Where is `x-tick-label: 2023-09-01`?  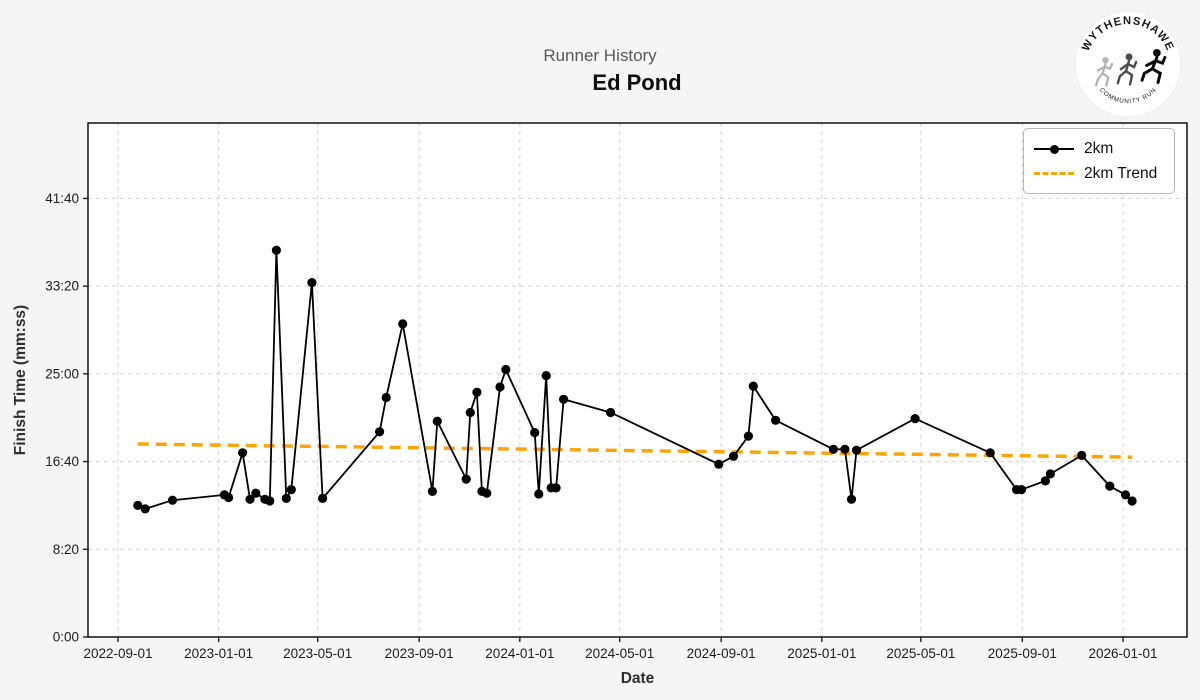
x-tick-label: 2023-09-01 is located at coordinates (419, 653).